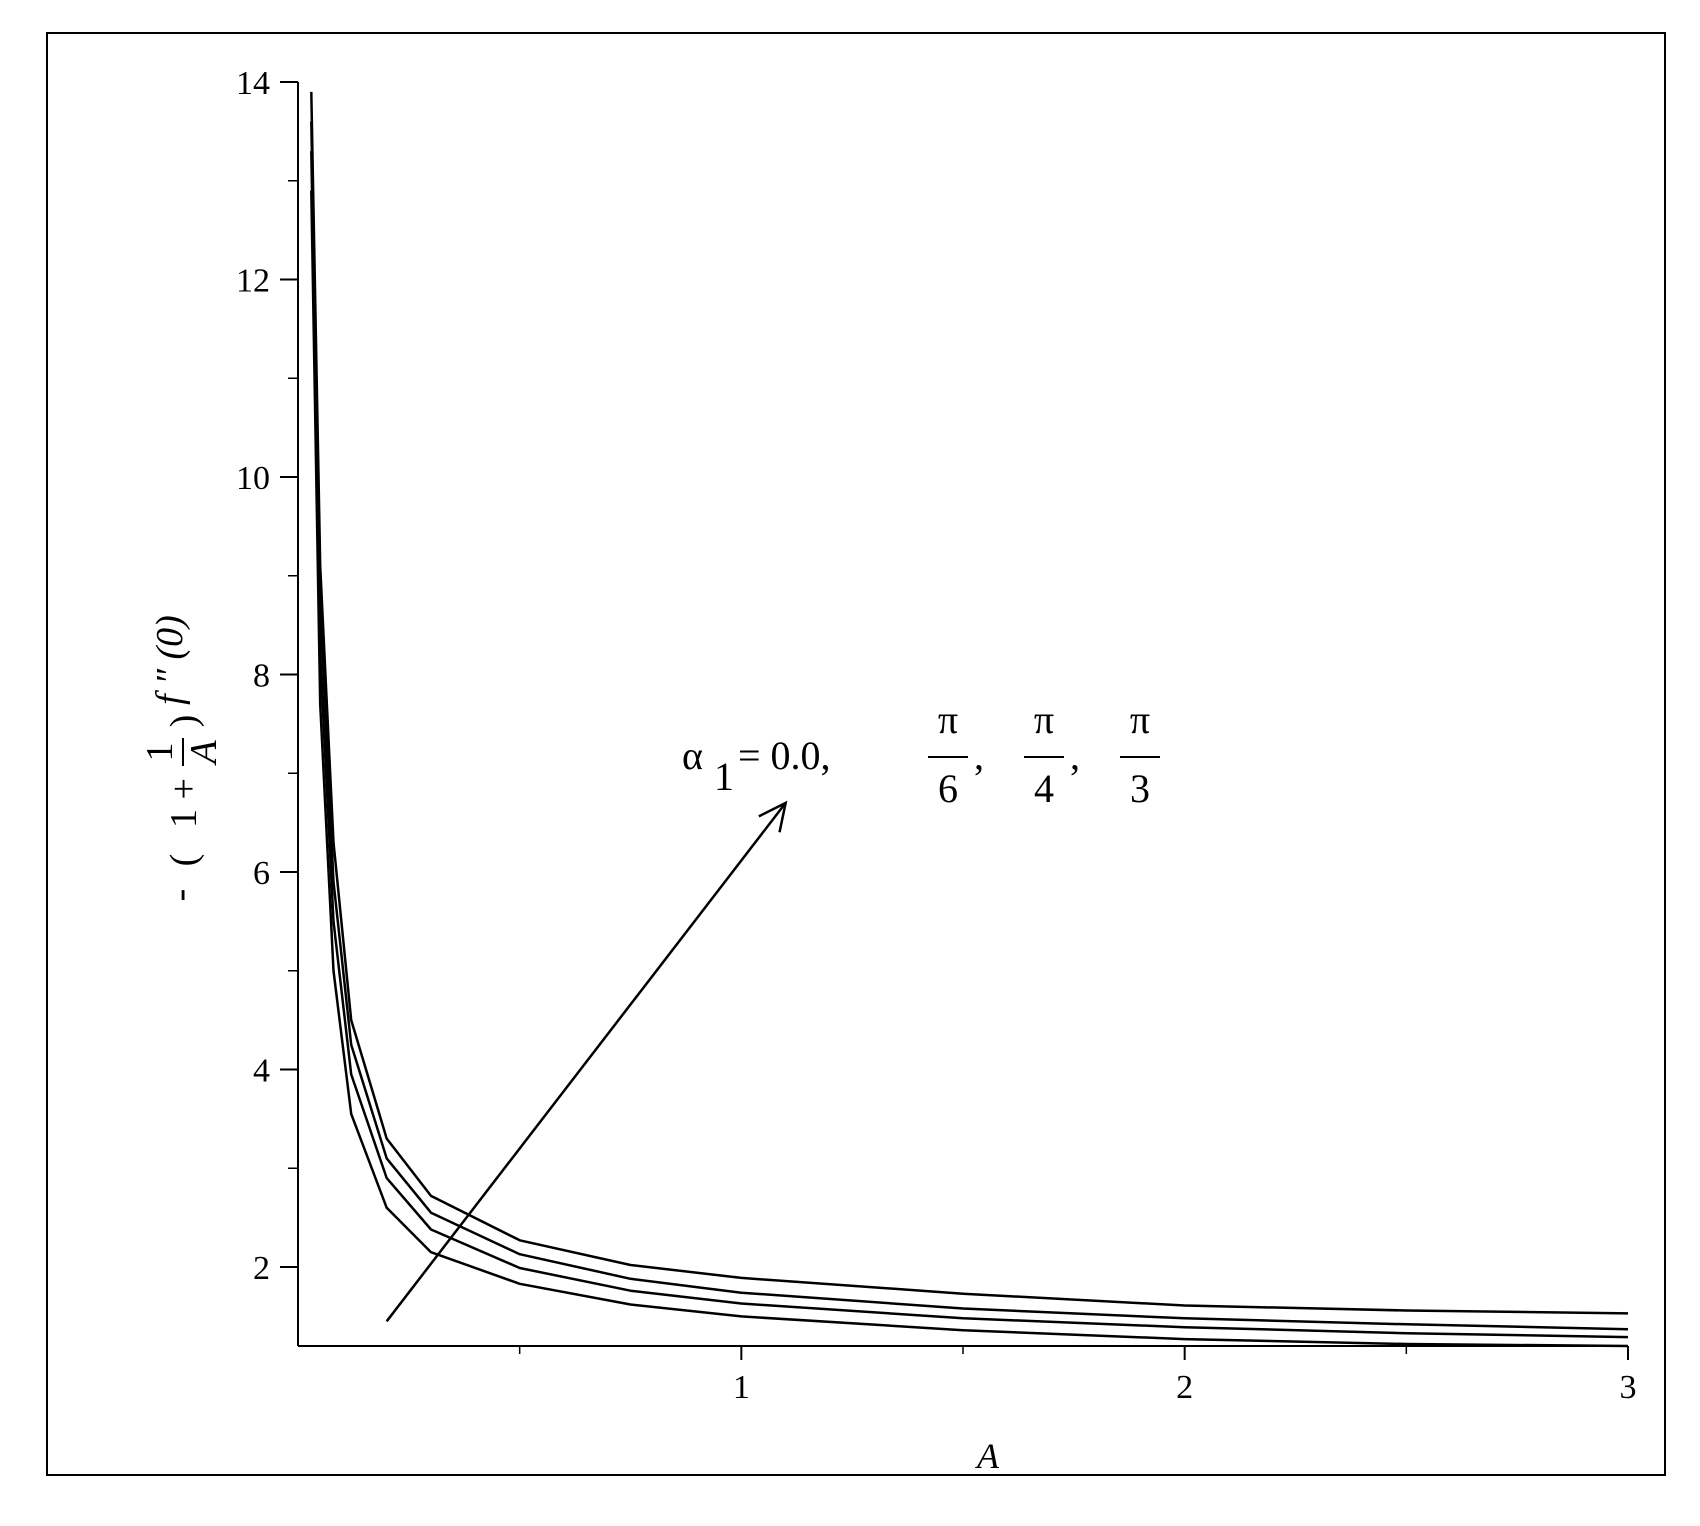  I want to click on alpha-annotation: α 1 = 0.0, π 6 , π 4 , π 3, so click(921, 754).